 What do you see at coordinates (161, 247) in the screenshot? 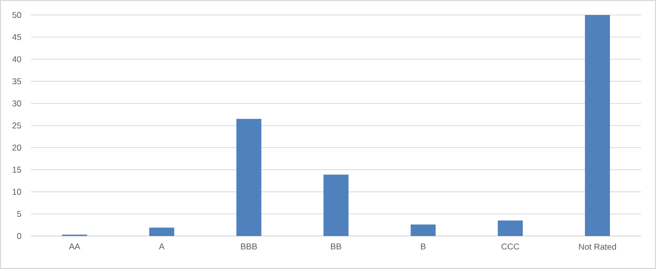
I see `x-tick-label: A` at bounding box center [161, 247].